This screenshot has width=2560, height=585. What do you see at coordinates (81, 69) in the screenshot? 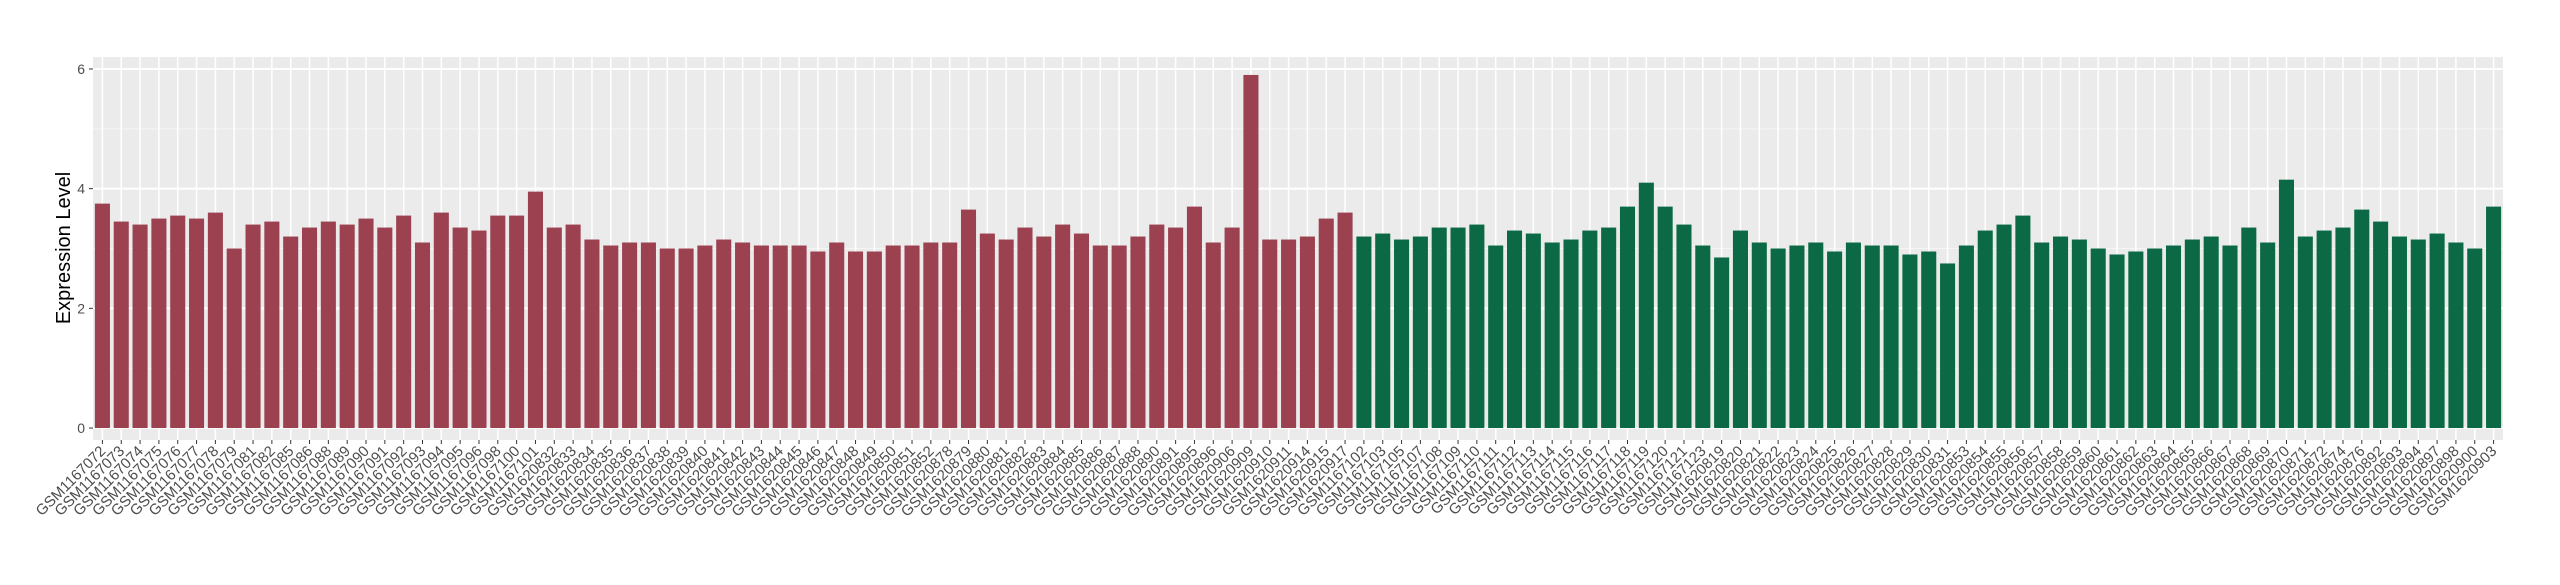
I see `y-tick-label: 6` at bounding box center [81, 69].